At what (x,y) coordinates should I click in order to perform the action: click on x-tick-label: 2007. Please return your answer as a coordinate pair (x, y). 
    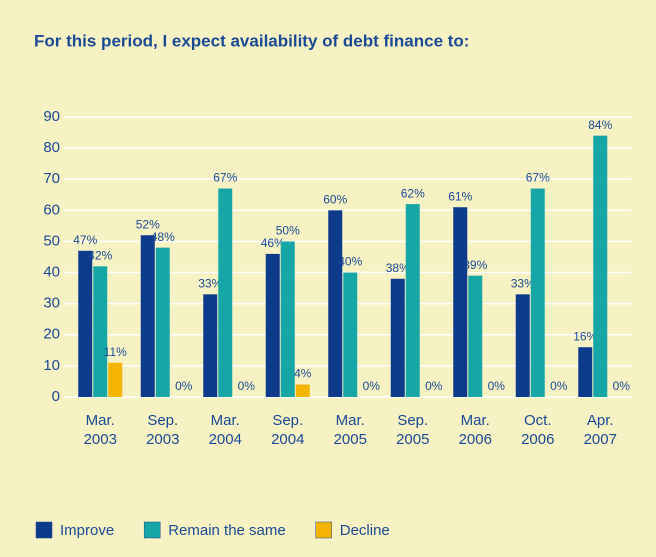
    Looking at the image, I should click on (600, 439).